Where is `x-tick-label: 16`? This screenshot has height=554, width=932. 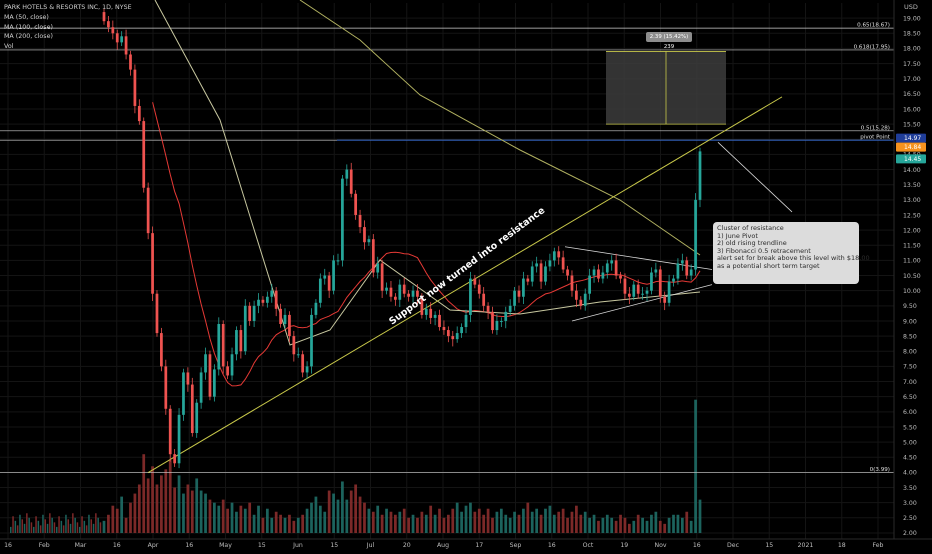
x-tick-label: 16 is located at coordinates (189, 545).